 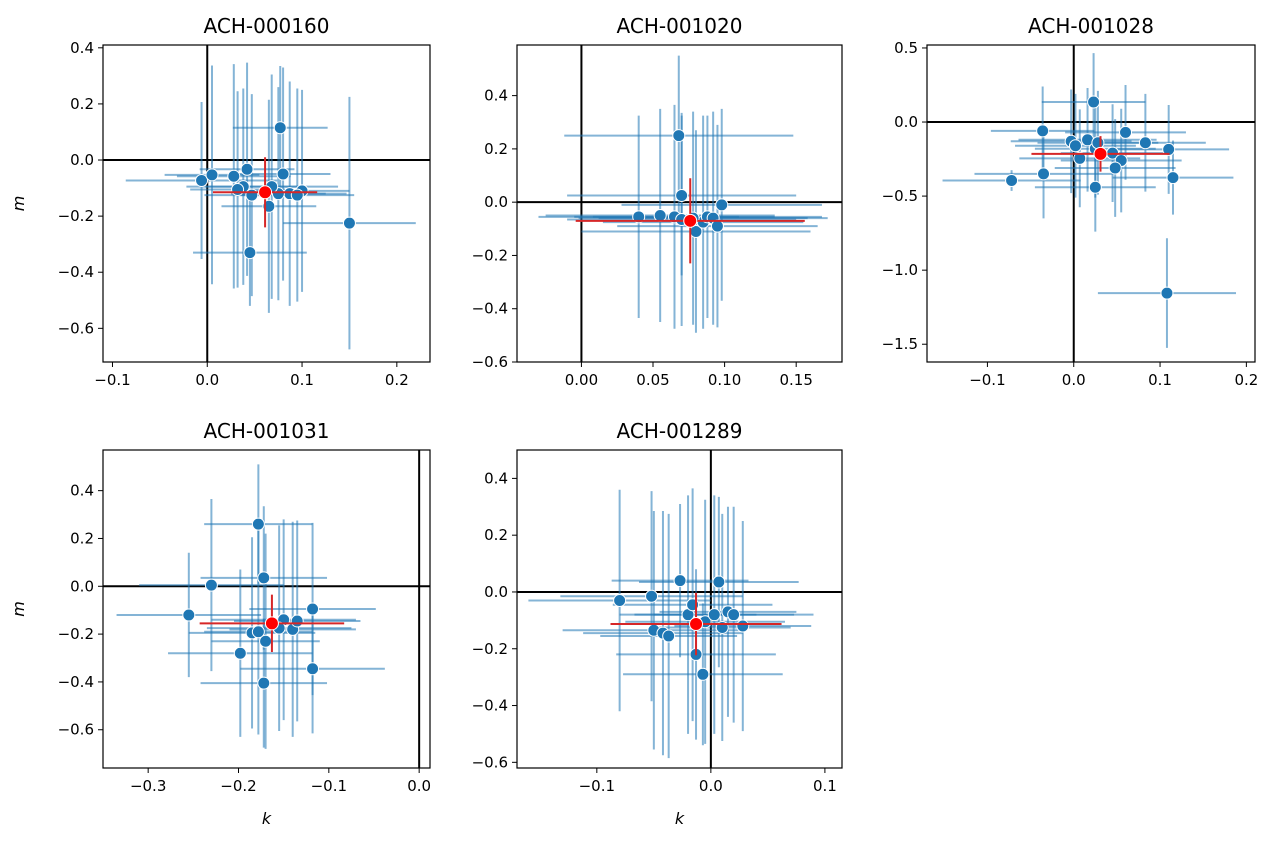 What do you see at coordinates (267, 431) in the screenshot?
I see `chart-title: ACH-001031` at bounding box center [267, 431].